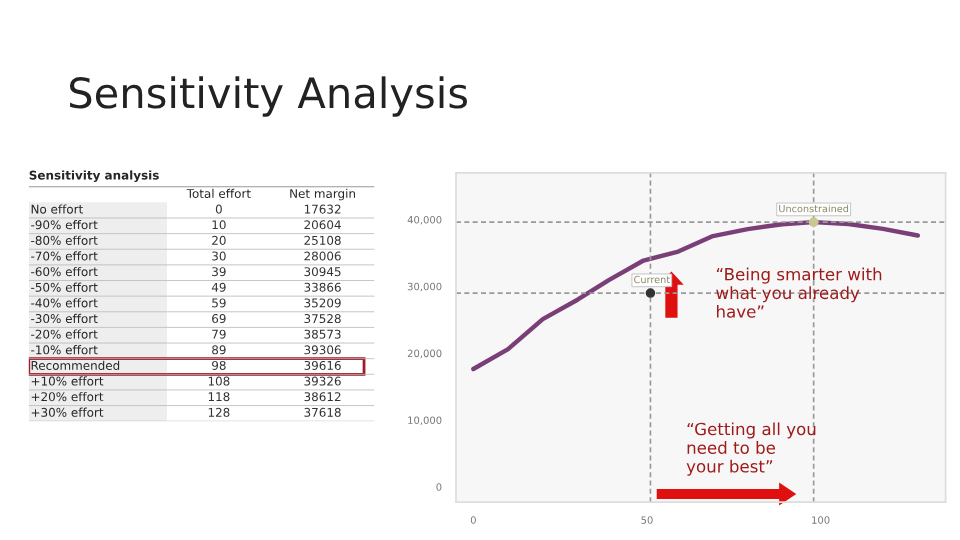 The width and height of the screenshot is (960, 540). Describe the element at coordinates (696, 295) in the screenshot. I see `line-series` at that location.